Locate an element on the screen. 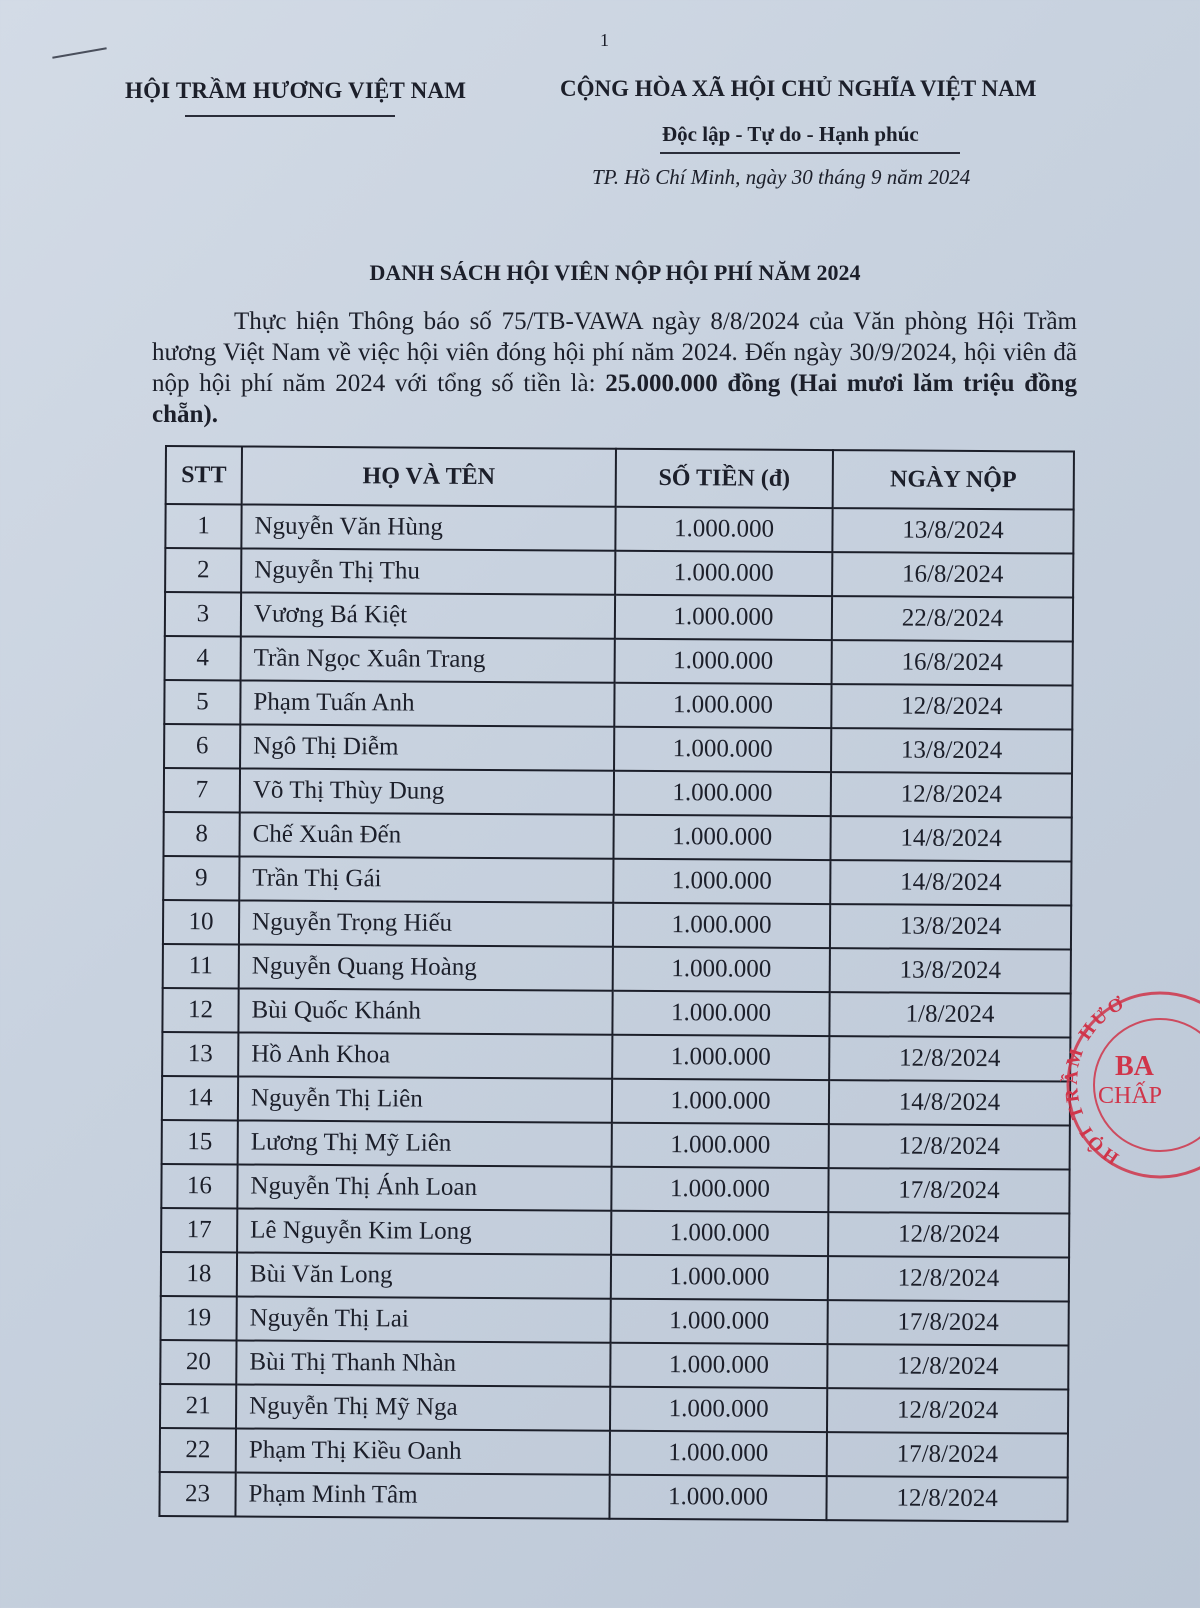 The width and height of the screenshot is (1200, 1608). table-row: 21 Nguyễn Thị Mỹ Nga 1.000.000 12/8/2024 is located at coordinates (614, 1408).